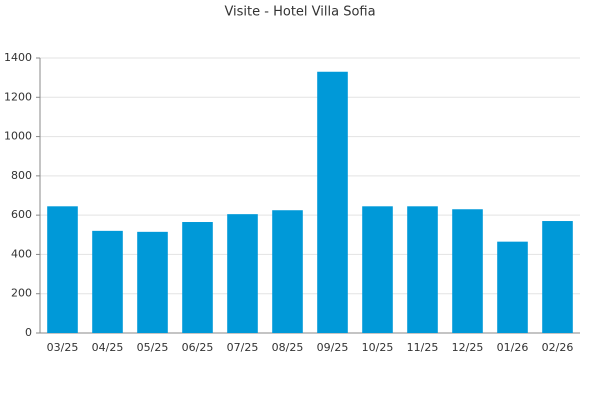  Describe the element at coordinates (299, 12) in the screenshot. I see `chart-title: Visite - Hotel Villa Sofia` at that location.